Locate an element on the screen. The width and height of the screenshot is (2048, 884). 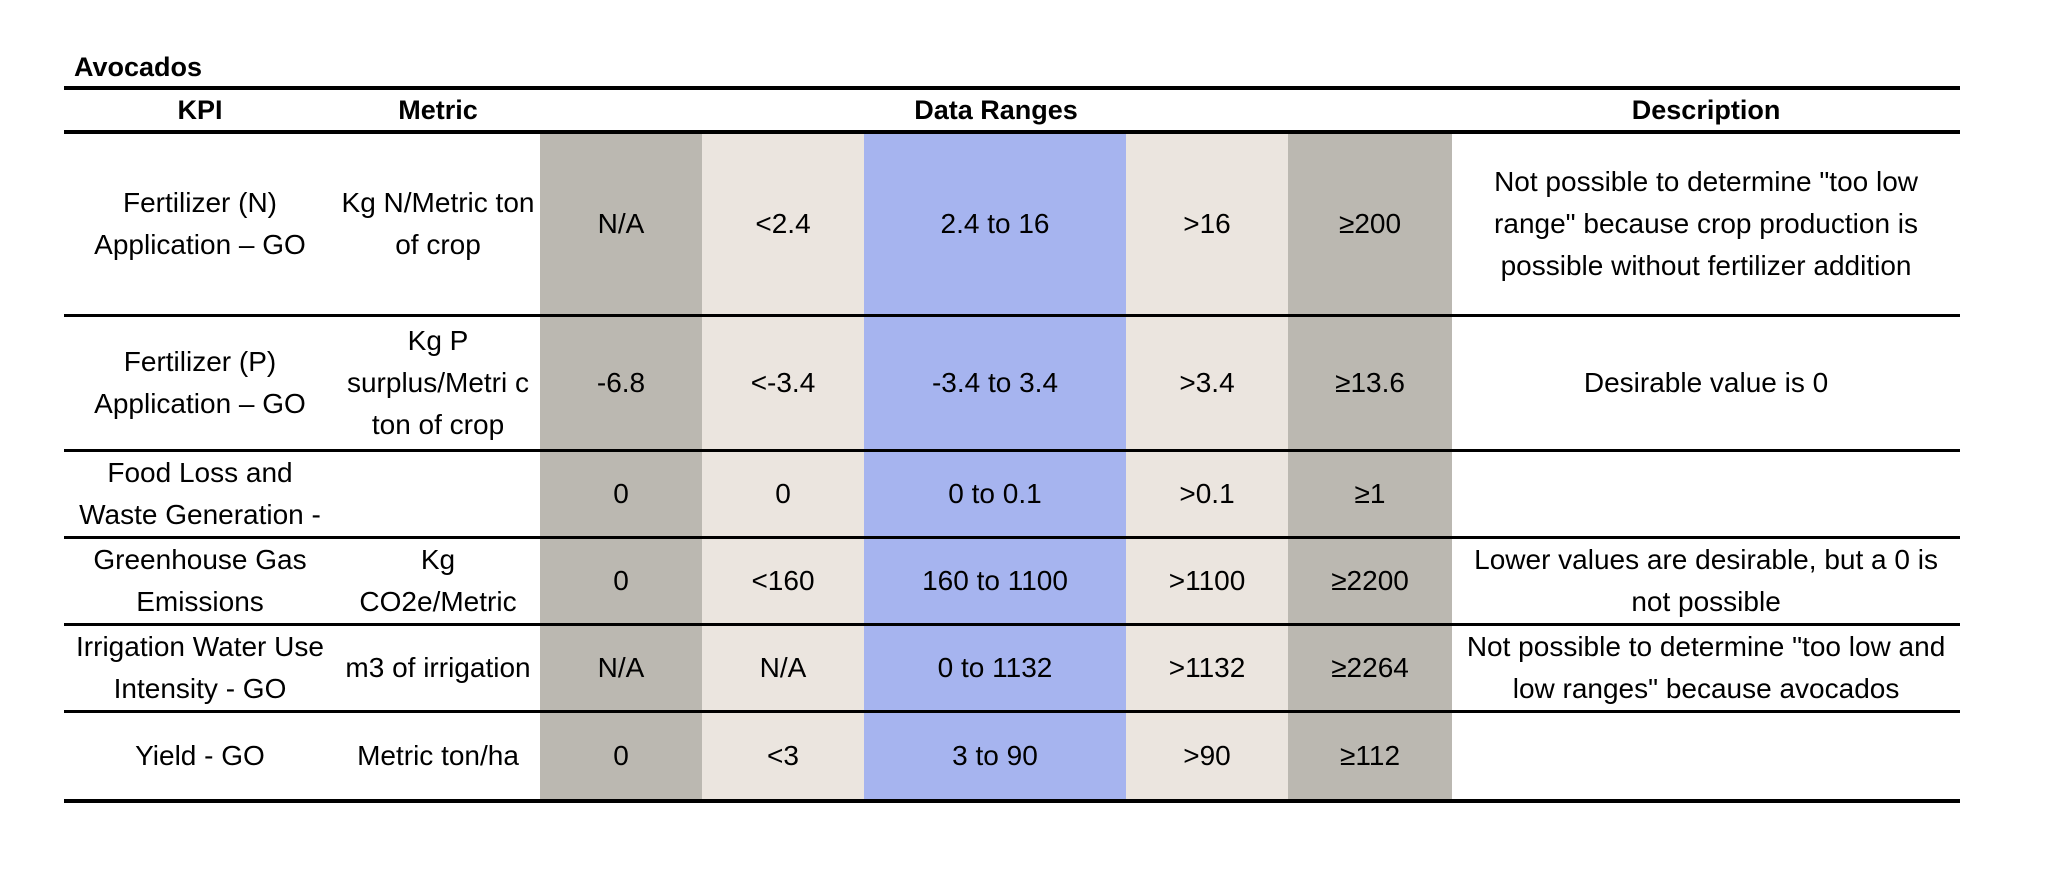
metric-cell: Kg N/Metric ton of crop is located at coordinates (438, 224).